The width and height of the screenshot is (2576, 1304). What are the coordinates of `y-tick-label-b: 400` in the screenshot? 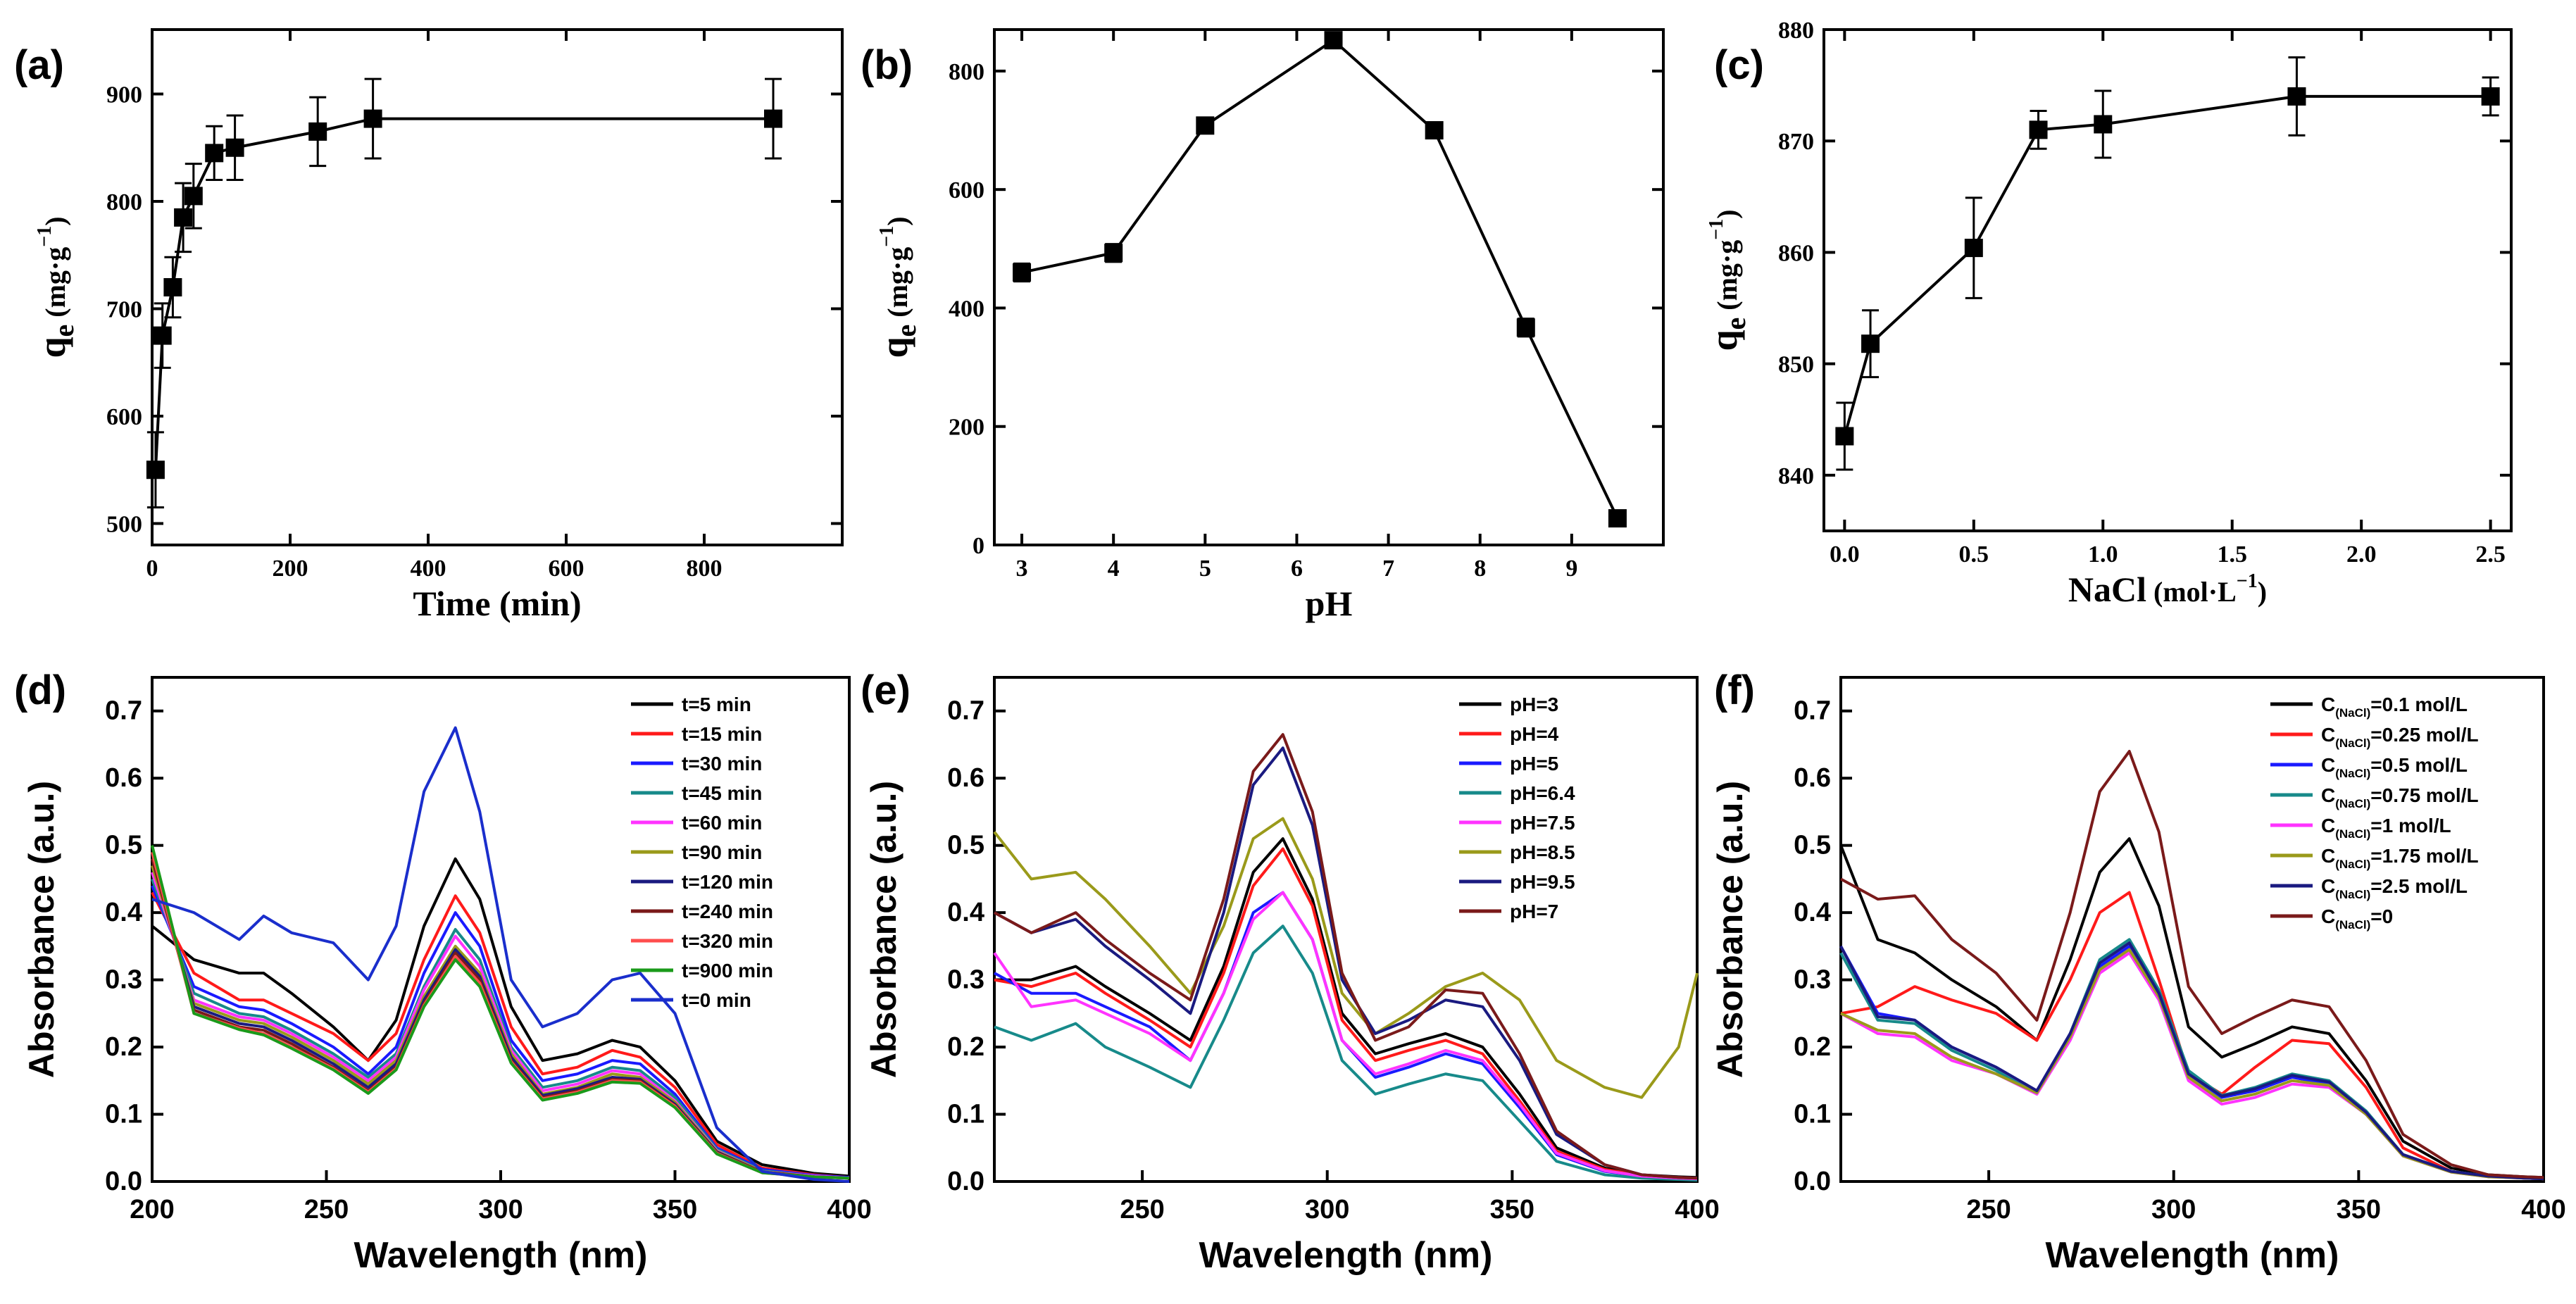 It's located at (966, 309).